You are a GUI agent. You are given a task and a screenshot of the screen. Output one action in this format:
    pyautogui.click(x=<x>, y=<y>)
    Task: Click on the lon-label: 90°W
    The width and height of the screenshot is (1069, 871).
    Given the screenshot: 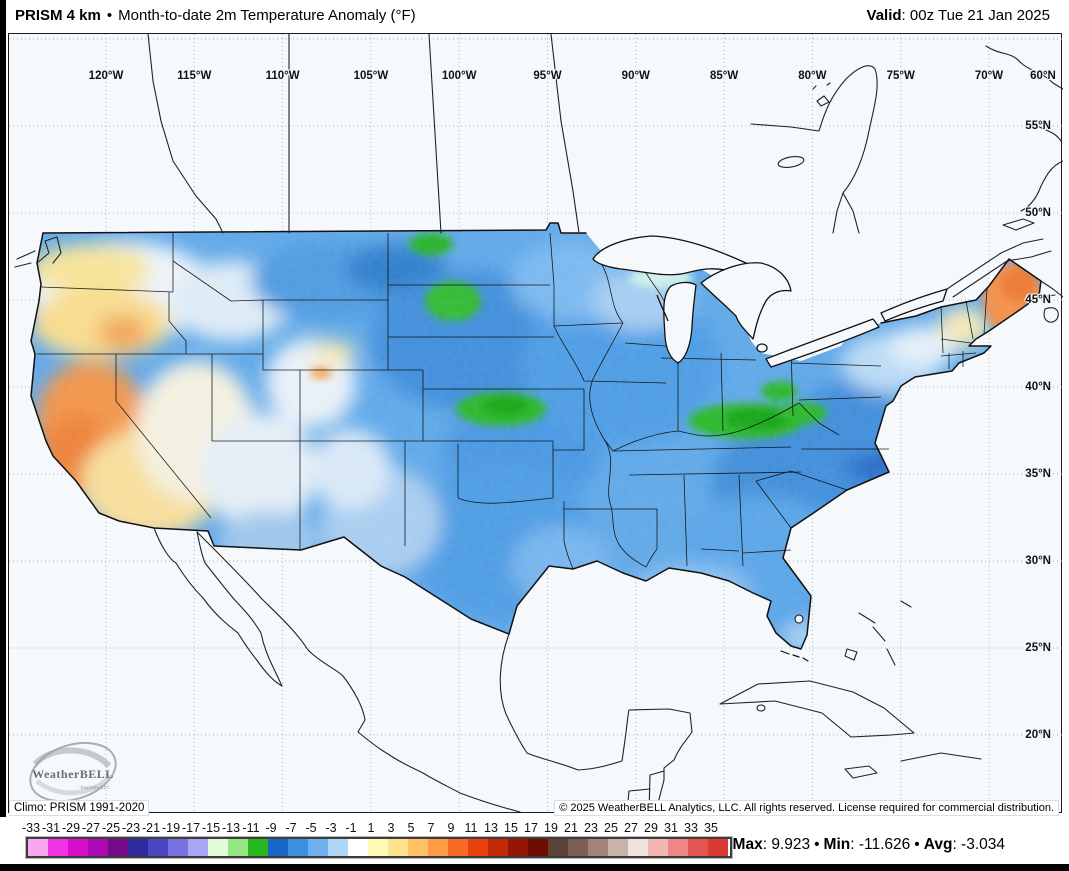 What is the action you would take?
    pyautogui.click(x=635, y=76)
    